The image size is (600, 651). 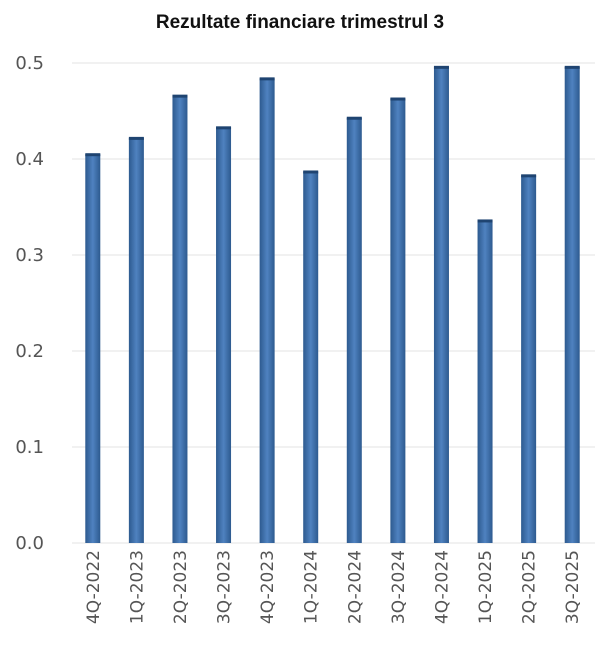 What do you see at coordinates (530, 587) in the screenshot?
I see `x-tick-label: 2Q-2025` at bounding box center [530, 587].